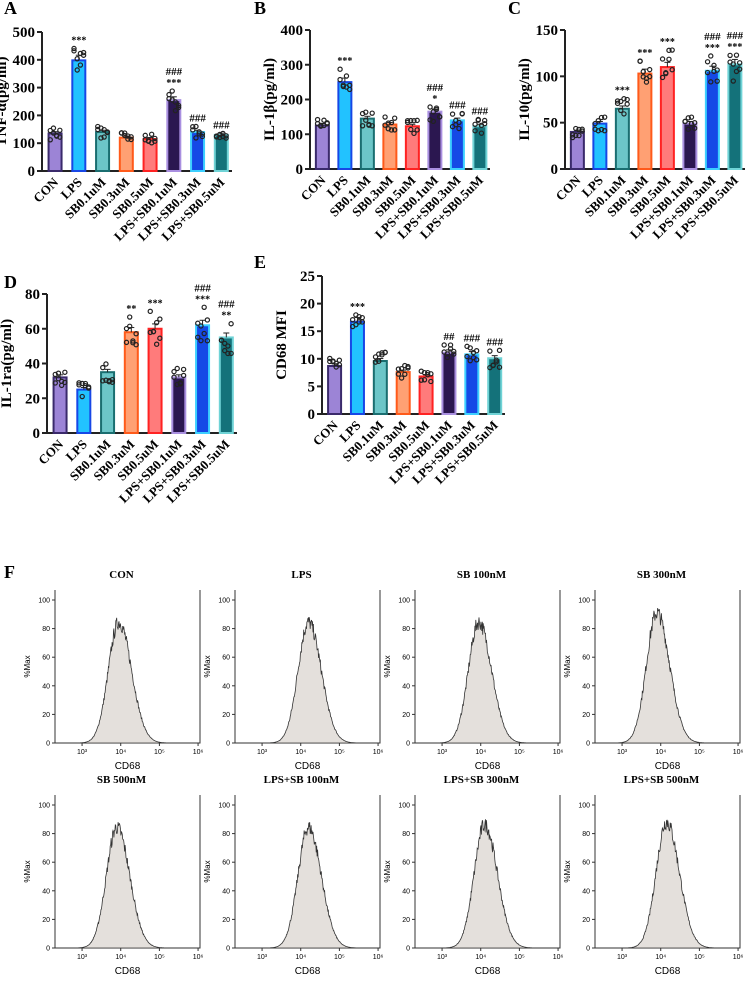 This screenshot has width=747, height=991. What do you see at coordinates (312, 387) in the screenshot?
I see `y-tick-label: 5` at bounding box center [312, 387].